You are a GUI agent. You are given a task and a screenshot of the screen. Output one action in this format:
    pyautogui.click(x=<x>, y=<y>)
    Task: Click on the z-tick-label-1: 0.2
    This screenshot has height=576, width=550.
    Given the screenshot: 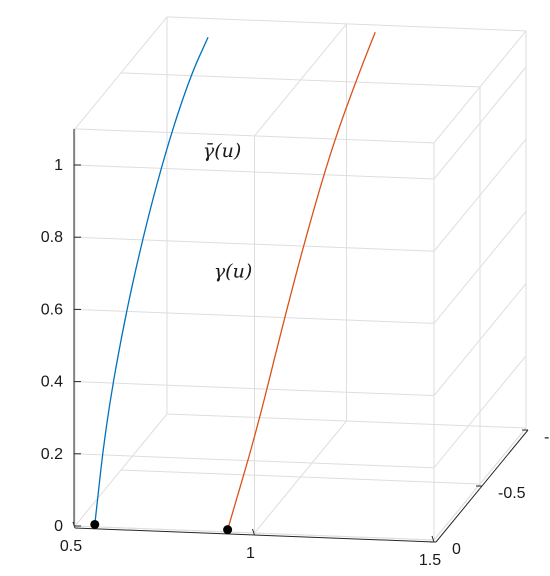 What is the action you would take?
    pyautogui.click(x=52, y=454)
    